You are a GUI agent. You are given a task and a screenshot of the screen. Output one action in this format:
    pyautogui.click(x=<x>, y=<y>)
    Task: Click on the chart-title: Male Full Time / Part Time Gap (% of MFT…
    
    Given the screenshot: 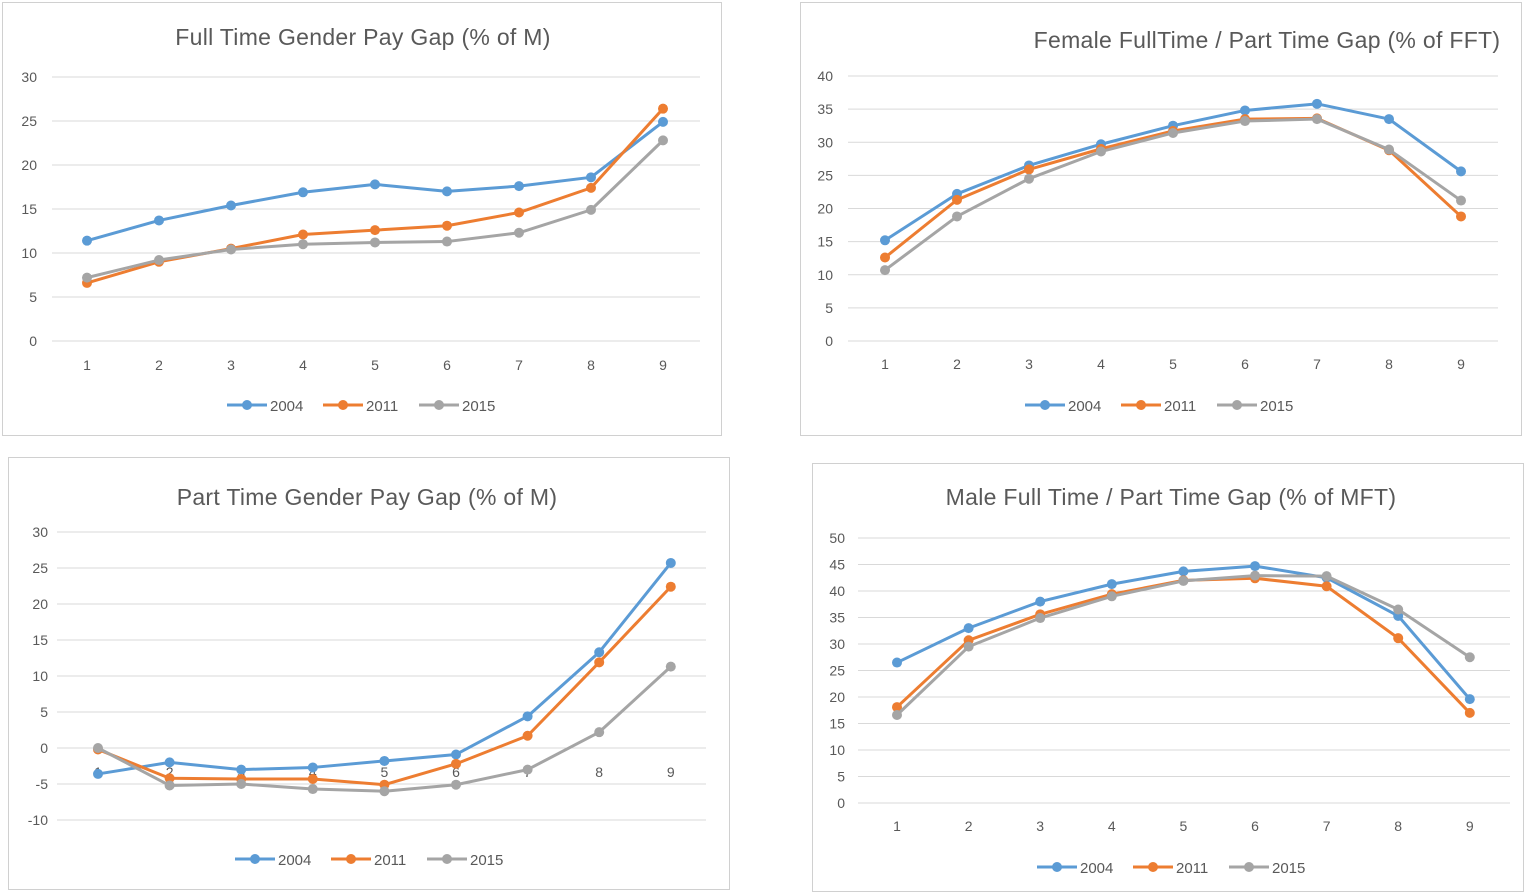 What is the action you would take?
    pyautogui.click(x=1171, y=497)
    